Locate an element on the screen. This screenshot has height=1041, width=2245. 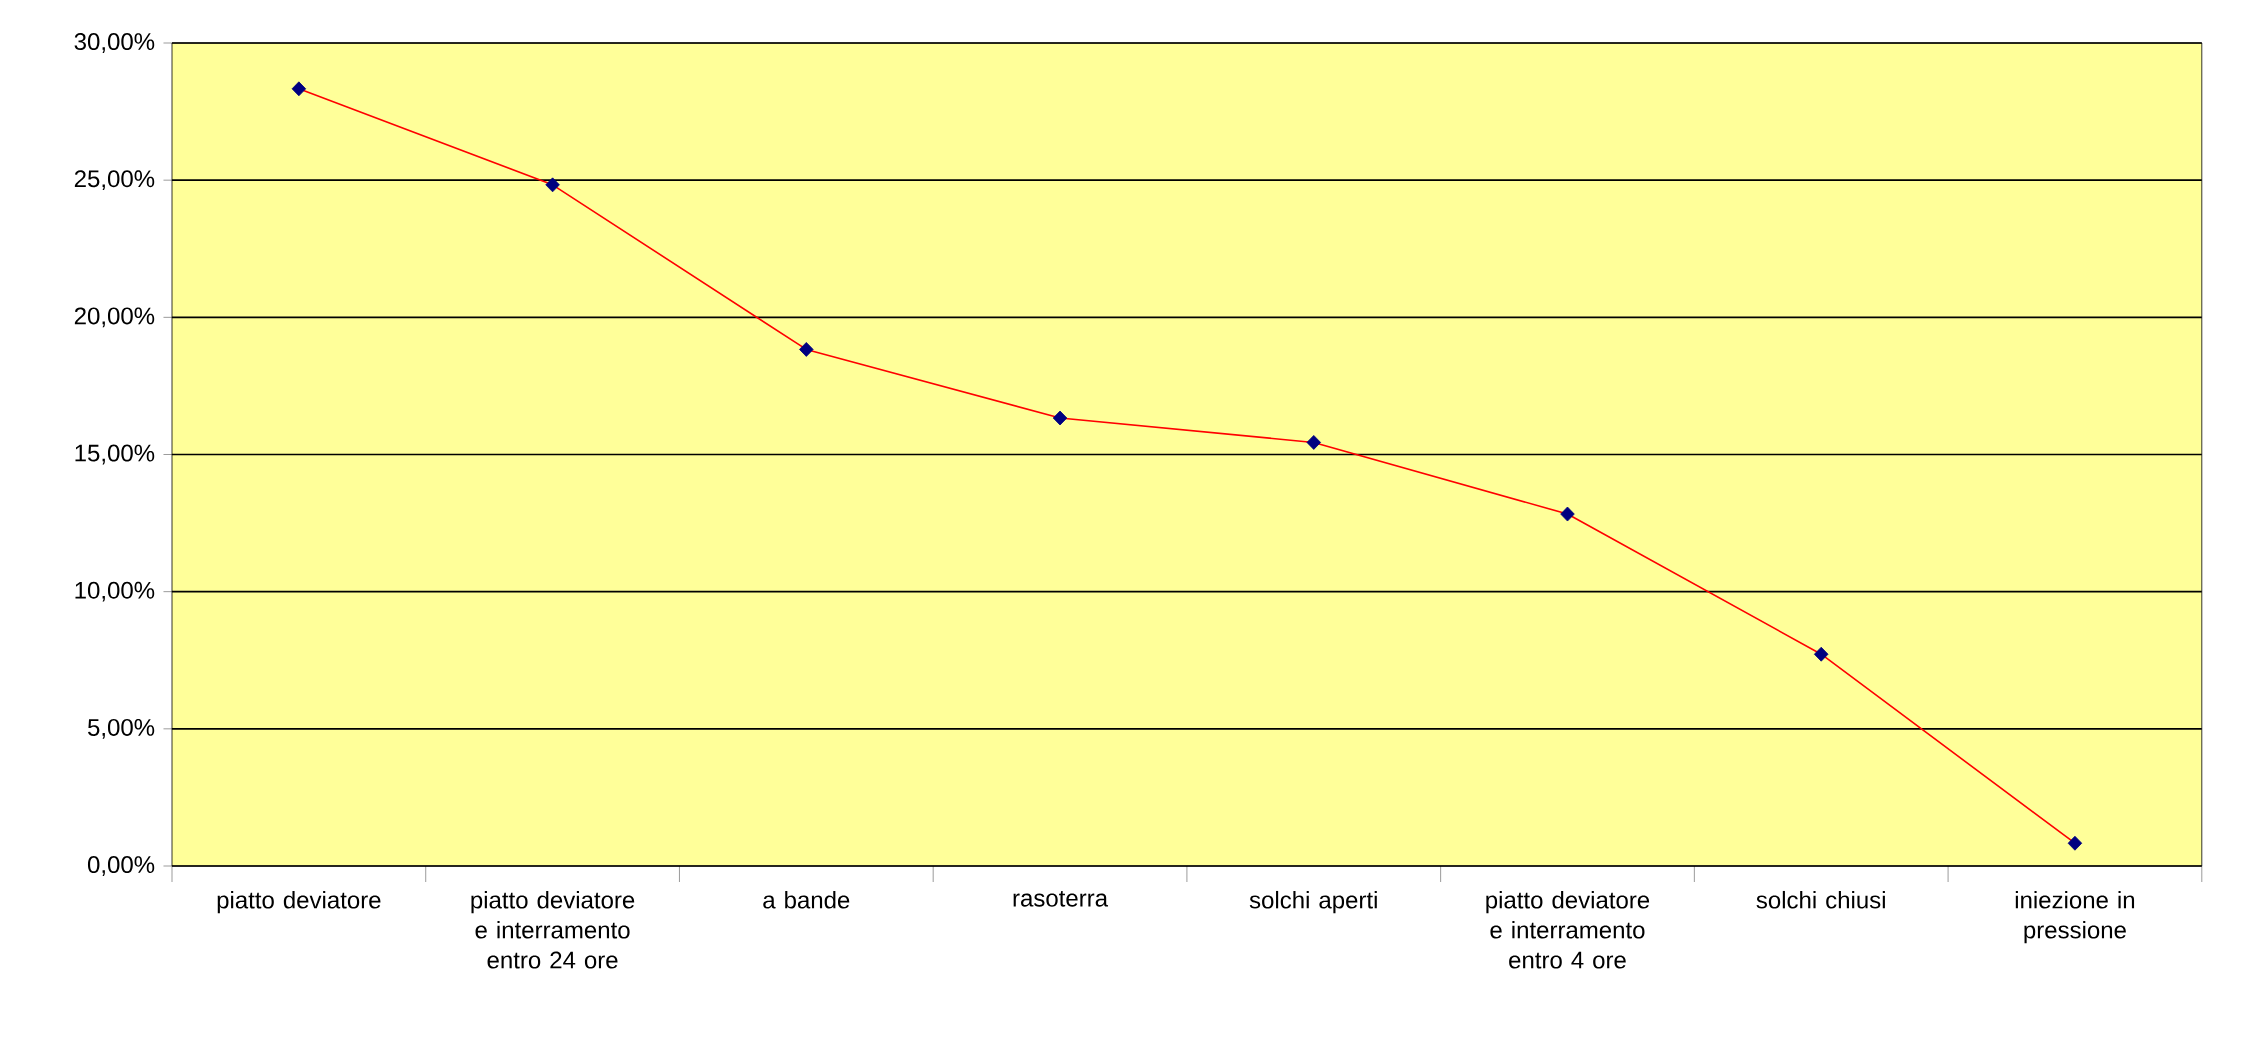
y-tick-label: 15,00% is located at coordinates (115, 454).